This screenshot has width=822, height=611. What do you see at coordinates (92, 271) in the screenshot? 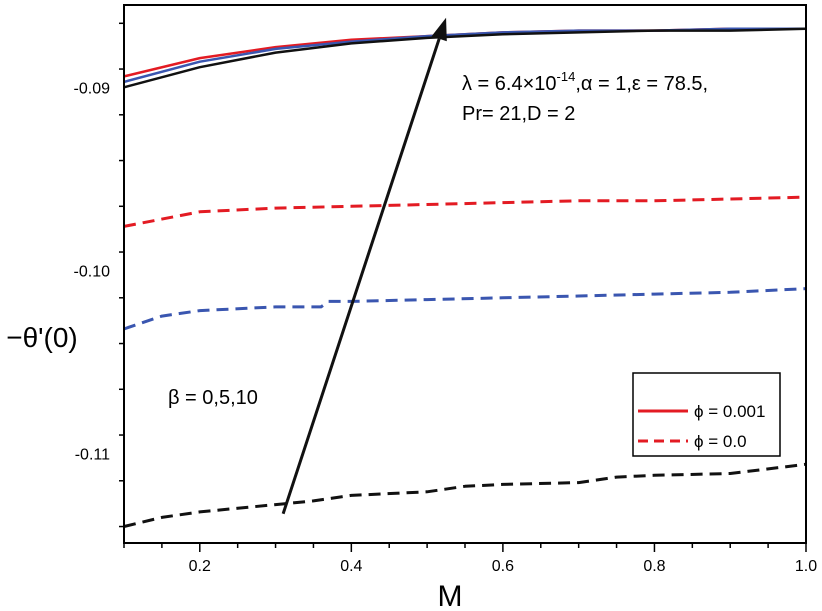
I see `y-tick-label: -0.10` at bounding box center [92, 271].